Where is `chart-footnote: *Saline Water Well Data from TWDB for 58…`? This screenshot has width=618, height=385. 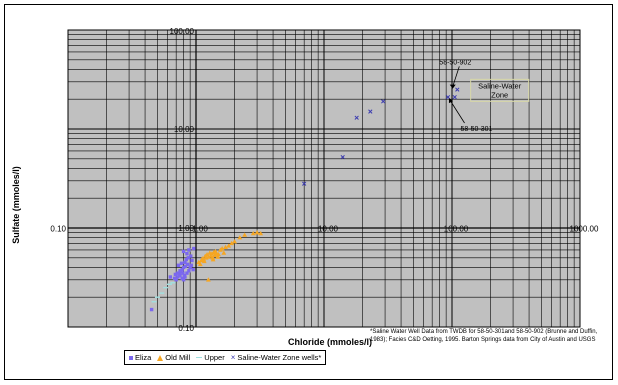
chart-footnote: *Saline Water Well Data from TWDB for 58… is located at coordinates (484, 336).